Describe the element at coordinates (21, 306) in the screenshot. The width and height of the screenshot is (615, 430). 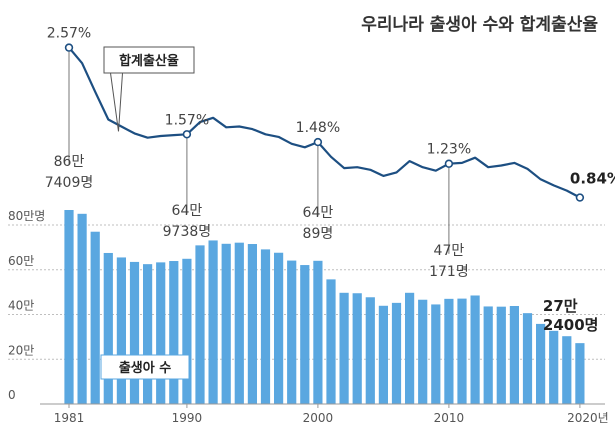
I see `y-tick-label: 40만` at that location.